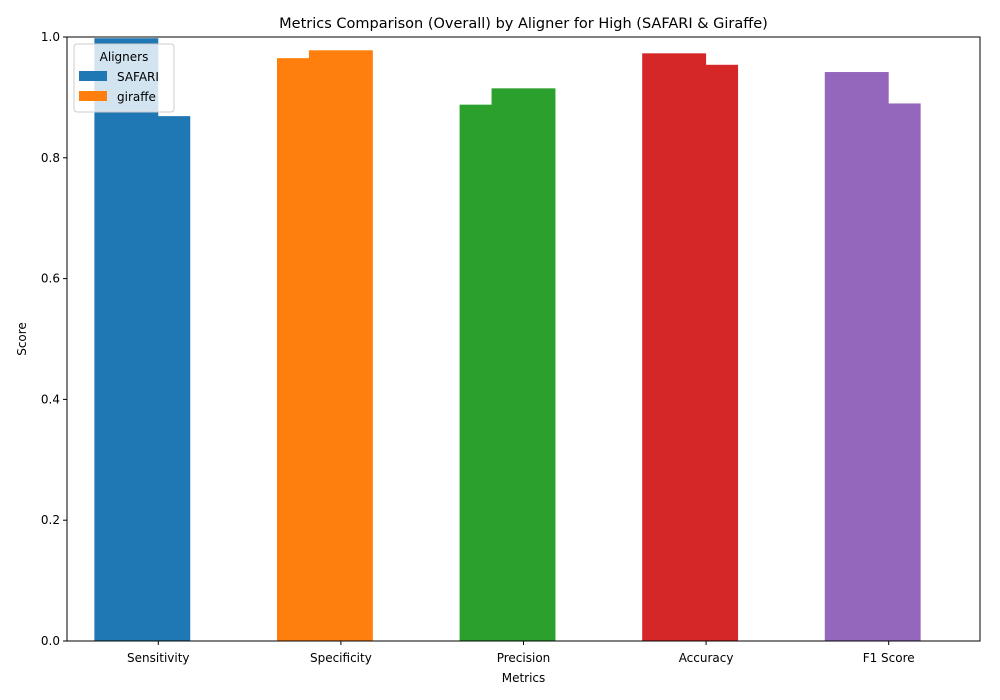  Describe the element at coordinates (136, 97) in the screenshot. I see `legend-label: giraffe` at that location.